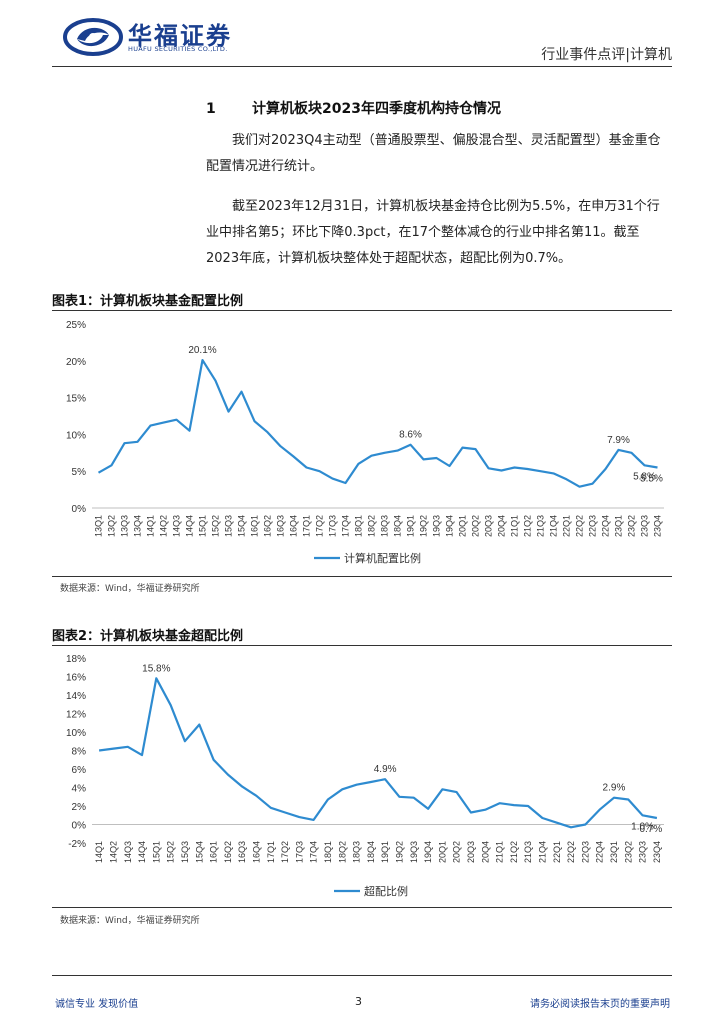 The width and height of the screenshot is (724, 1024). I want to click on x-tick-label: 21Q3, so click(541, 526).